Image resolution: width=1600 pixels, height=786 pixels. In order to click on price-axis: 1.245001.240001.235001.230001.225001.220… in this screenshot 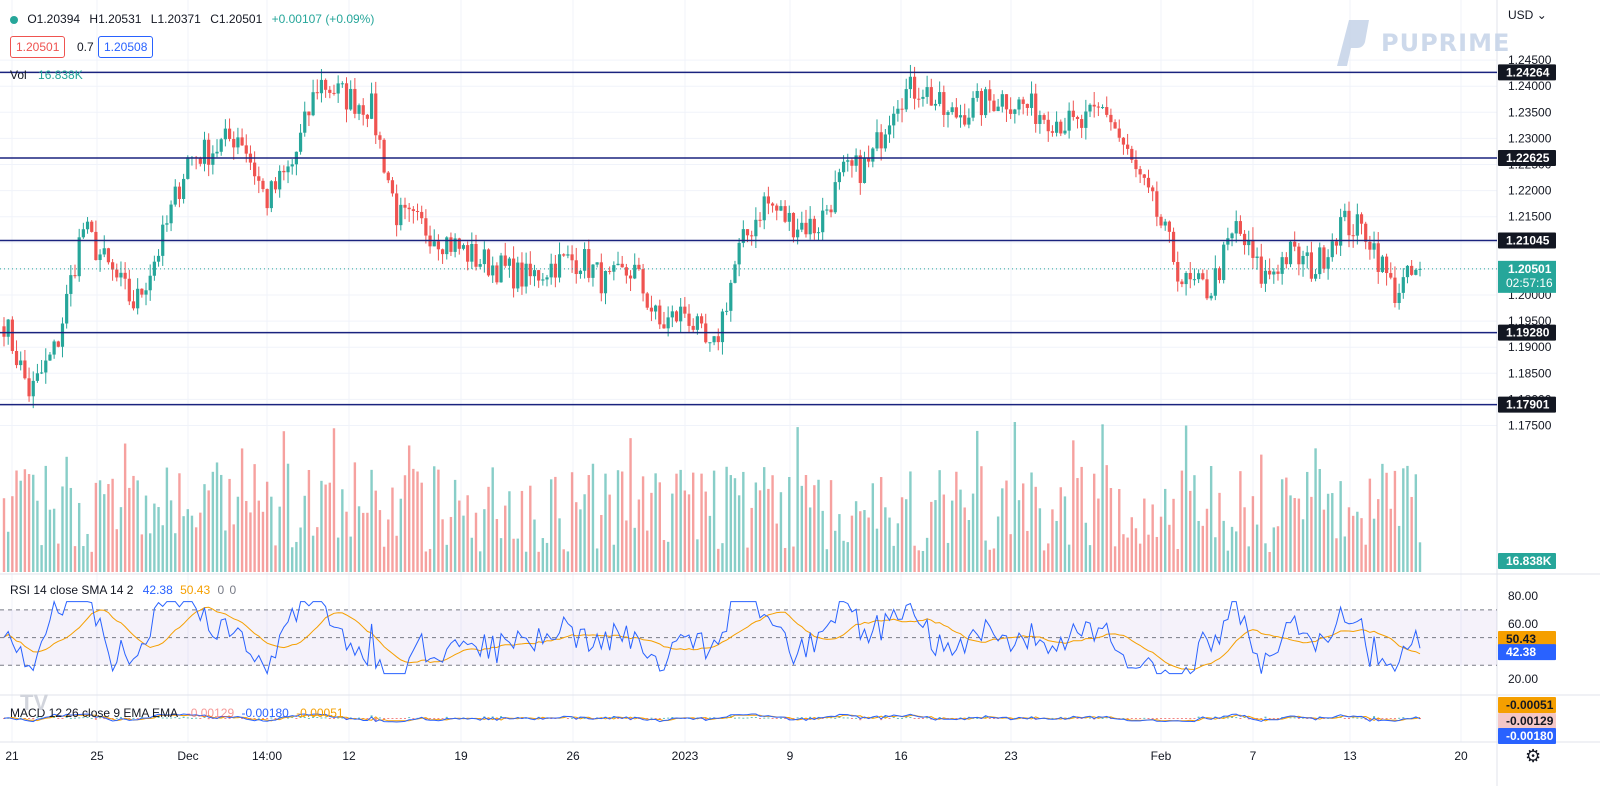, I will do `click(1527, 398)`.